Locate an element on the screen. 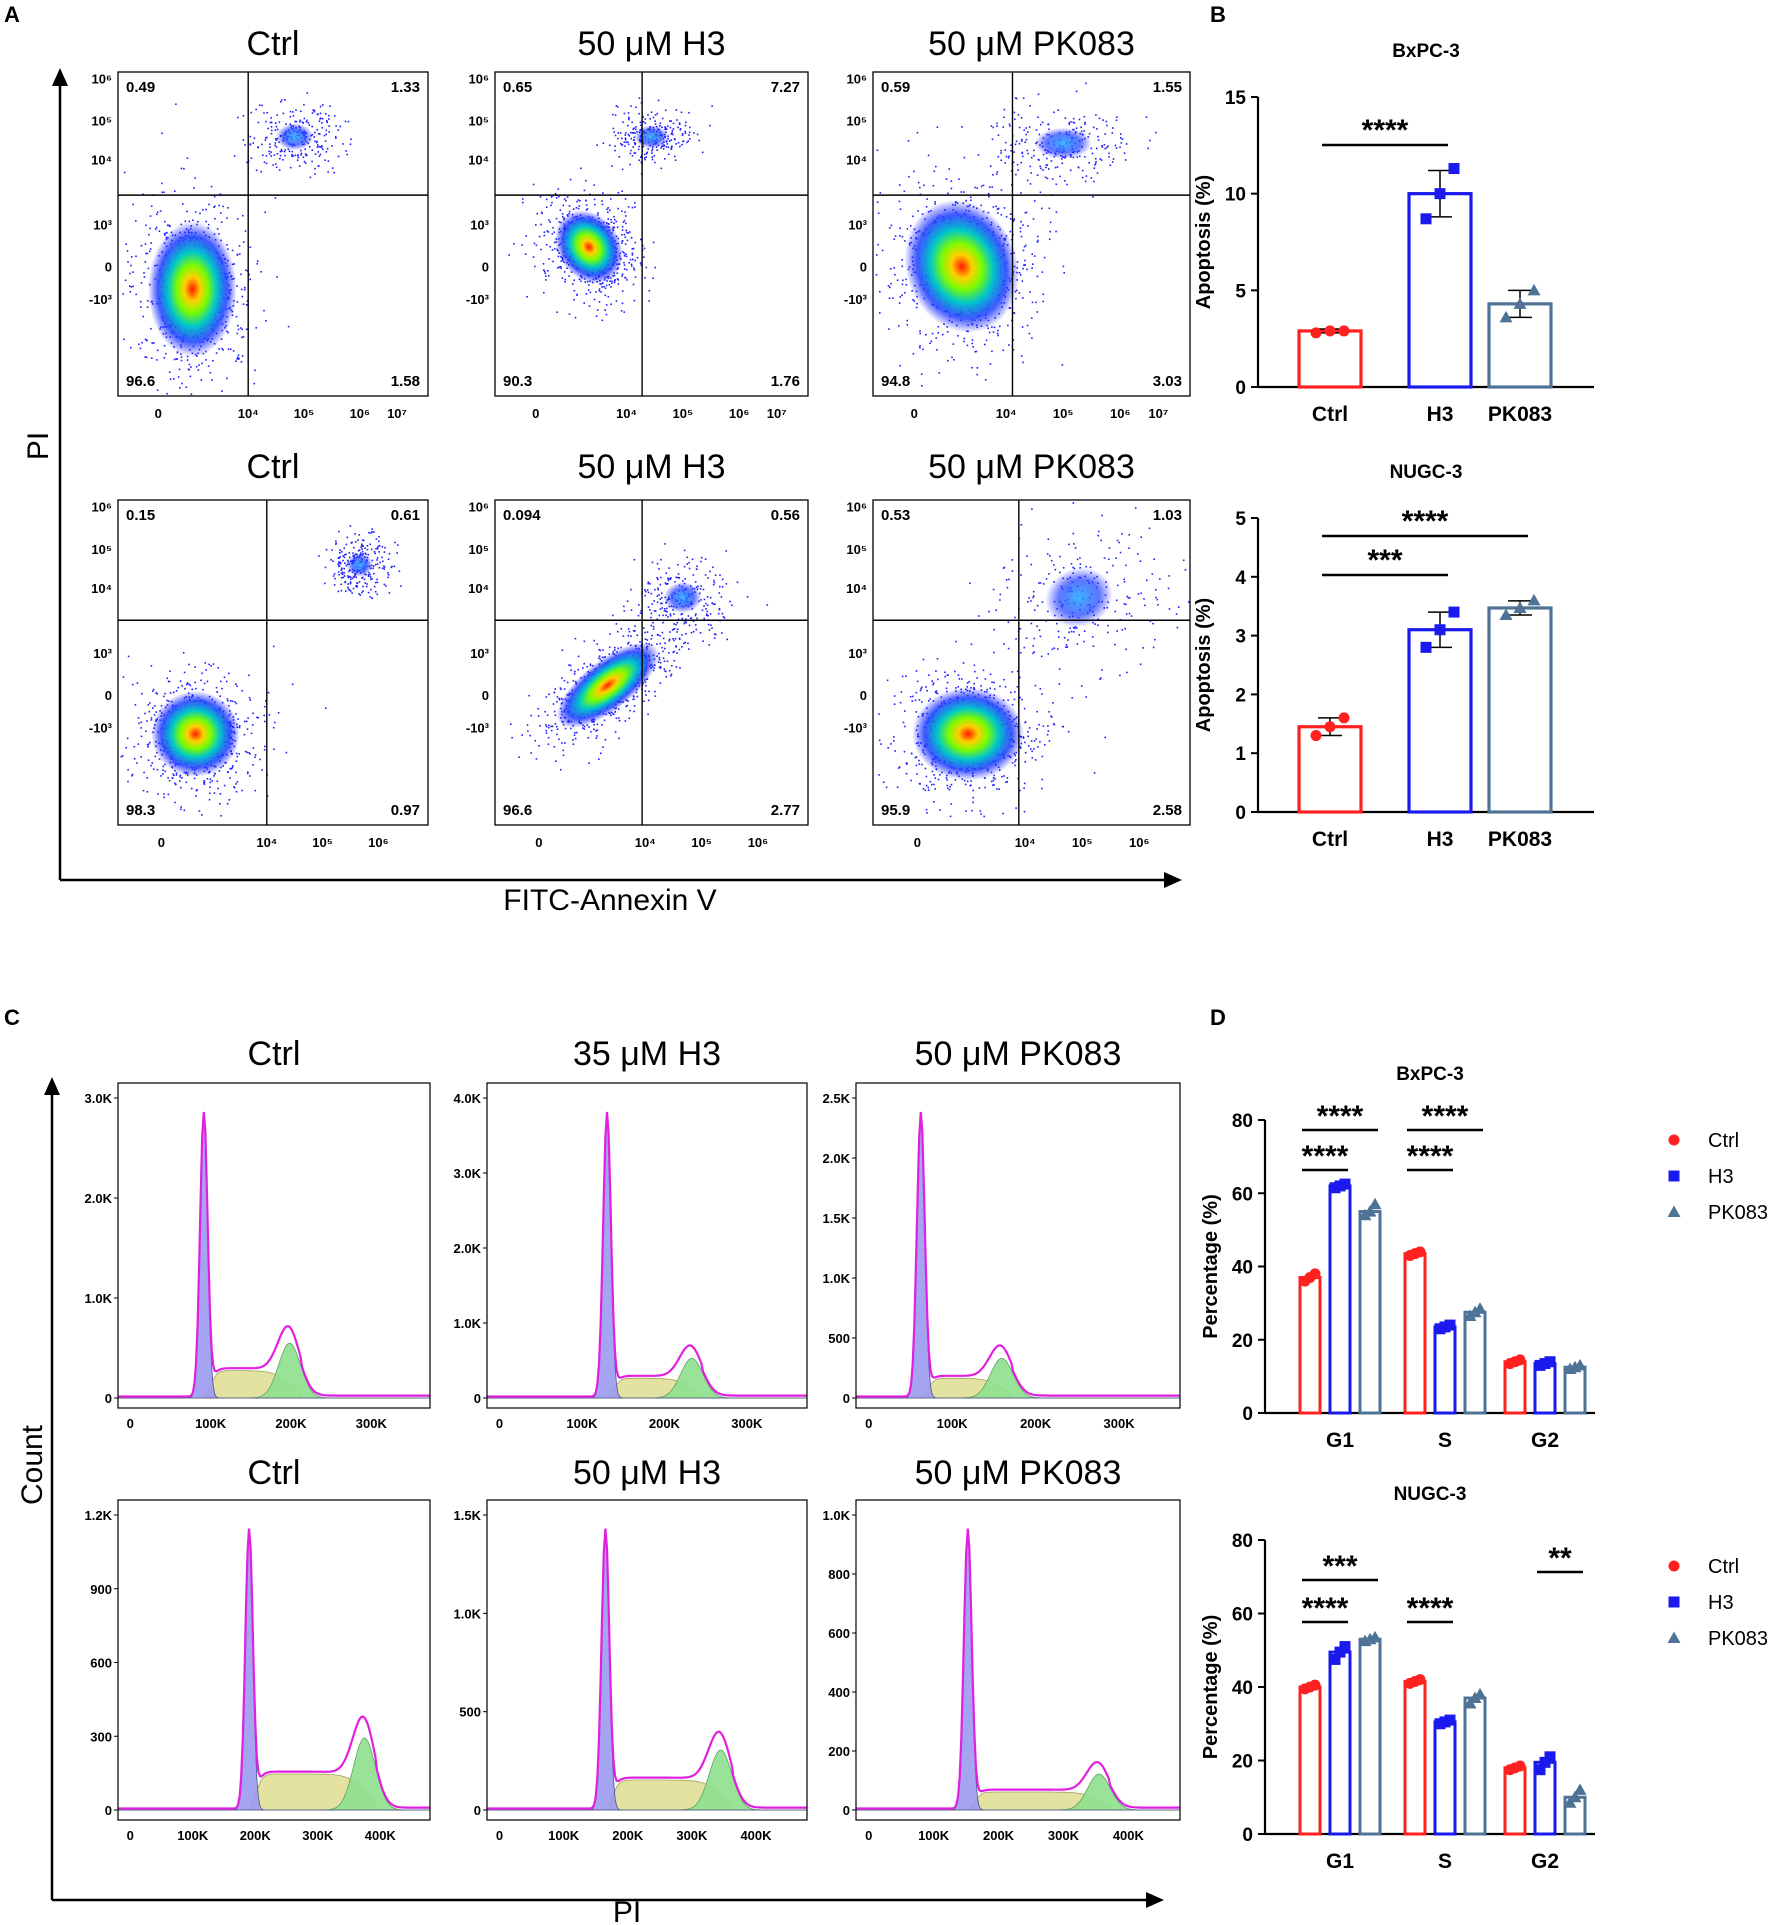 Image resolution: width=1784 pixels, height=1925 pixels. flow-plot-title: Ctrl is located at coordinates (273, 44).